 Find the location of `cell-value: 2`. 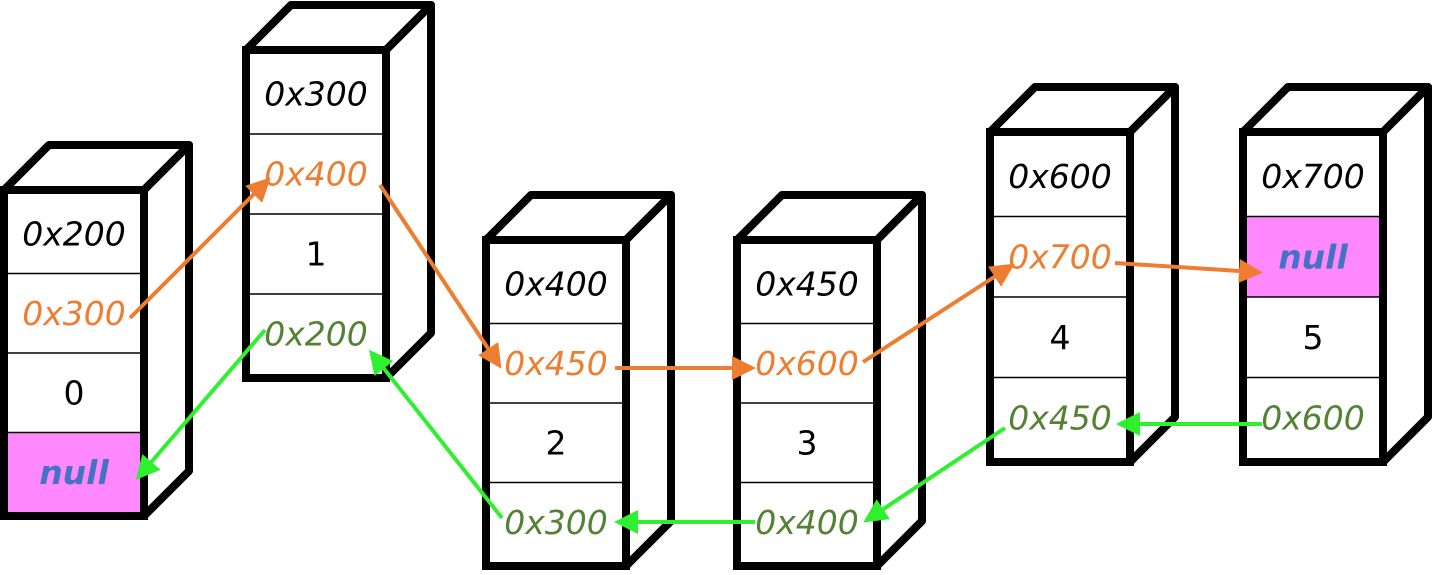

cell-value: 2 is located at coordinates (556, 442).